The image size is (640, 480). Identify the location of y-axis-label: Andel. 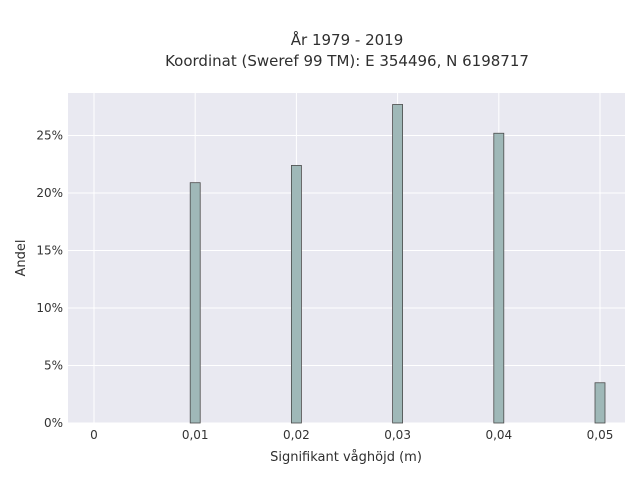
(21, 258).